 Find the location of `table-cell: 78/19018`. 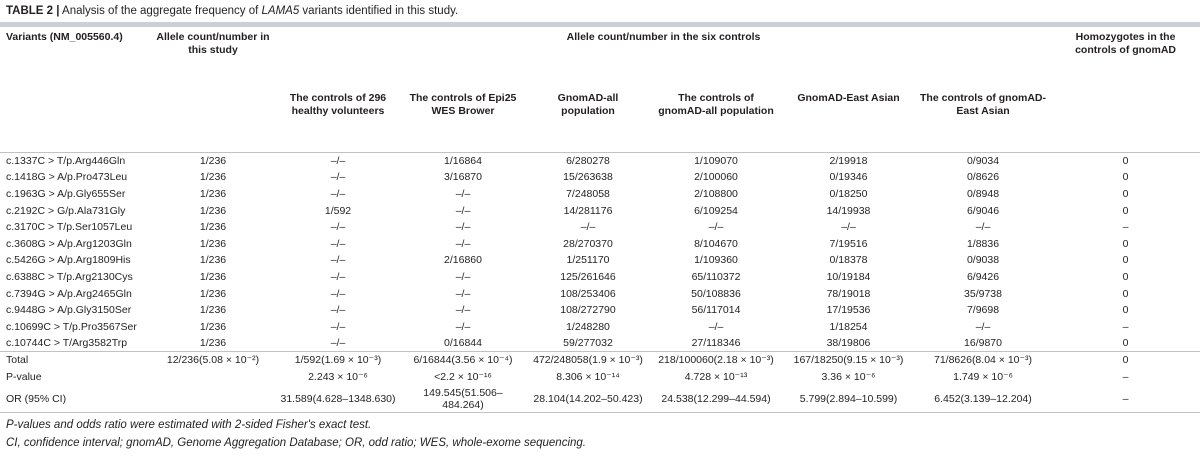

table-cell: 78/19018 is located at coordinates (848, 293).